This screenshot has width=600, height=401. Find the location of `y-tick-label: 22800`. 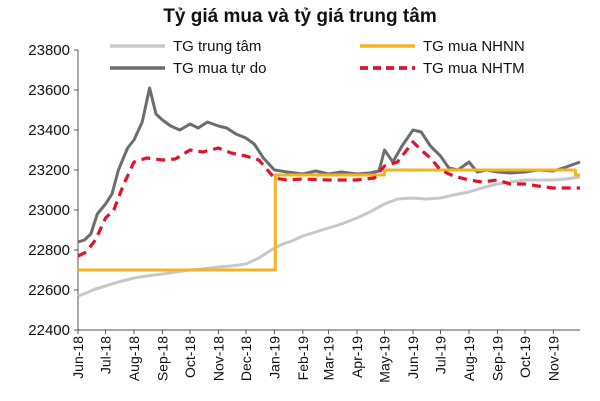

y-tick-label: 22800 is located at coordinates (49, 250).